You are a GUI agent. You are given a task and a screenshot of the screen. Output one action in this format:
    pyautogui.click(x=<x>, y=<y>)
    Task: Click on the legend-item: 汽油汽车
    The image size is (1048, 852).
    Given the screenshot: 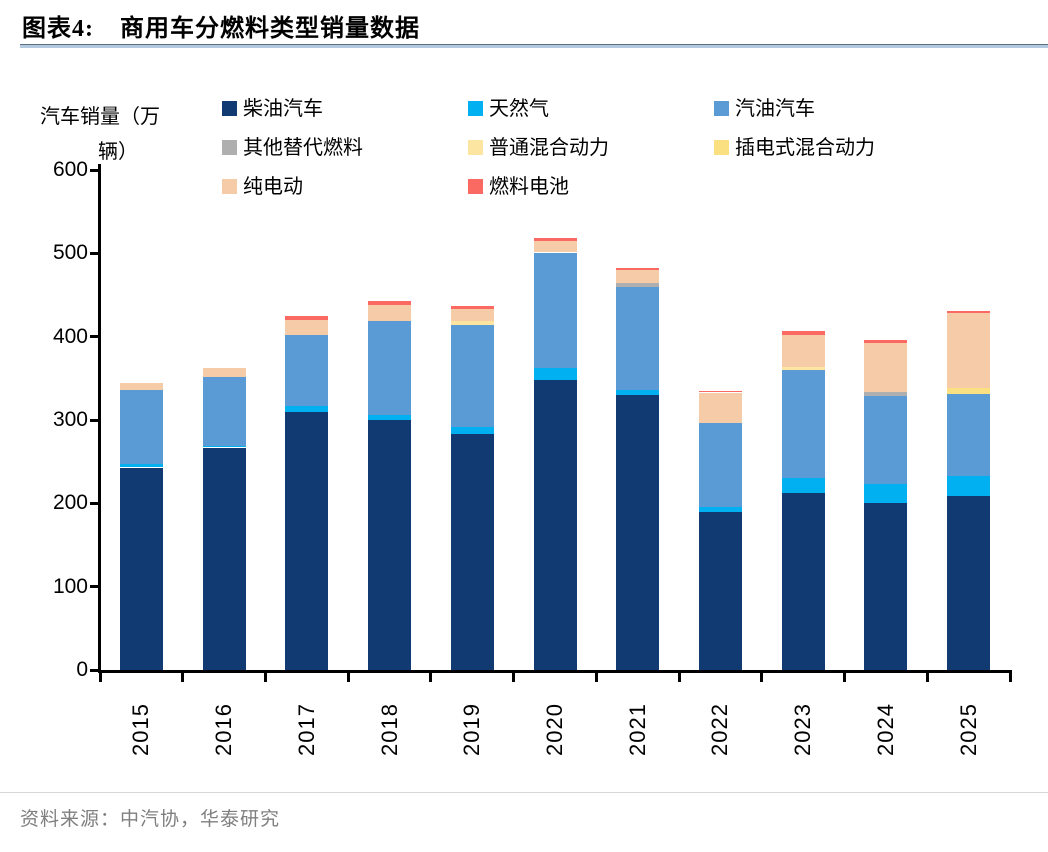 What is the action you would take?
    pyautogui.click(x=874, y=109)
    